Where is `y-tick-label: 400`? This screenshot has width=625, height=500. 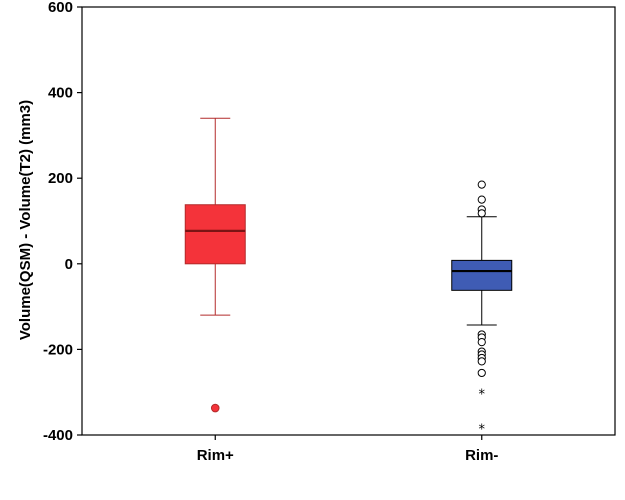 y-tick-label: 400 is located at coordinates (60, 93).